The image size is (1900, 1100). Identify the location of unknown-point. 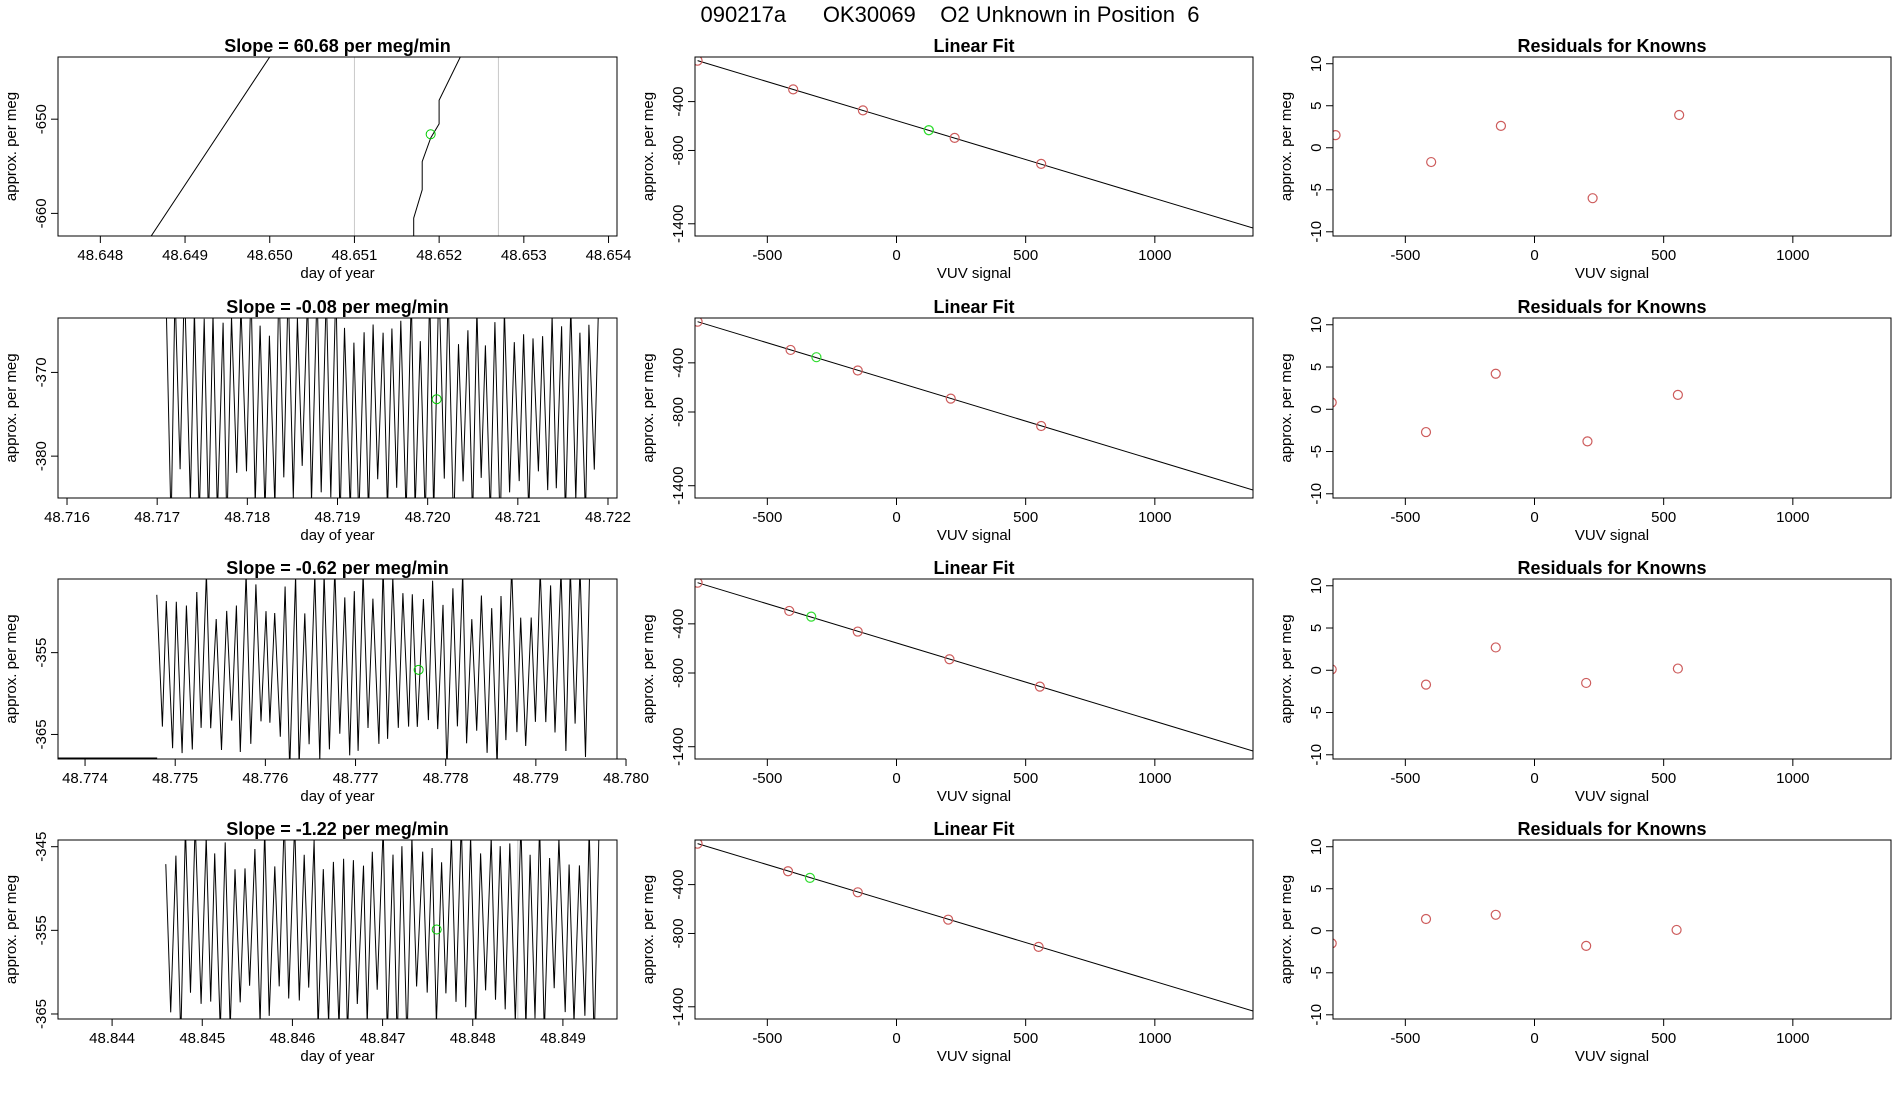
(816, 357).